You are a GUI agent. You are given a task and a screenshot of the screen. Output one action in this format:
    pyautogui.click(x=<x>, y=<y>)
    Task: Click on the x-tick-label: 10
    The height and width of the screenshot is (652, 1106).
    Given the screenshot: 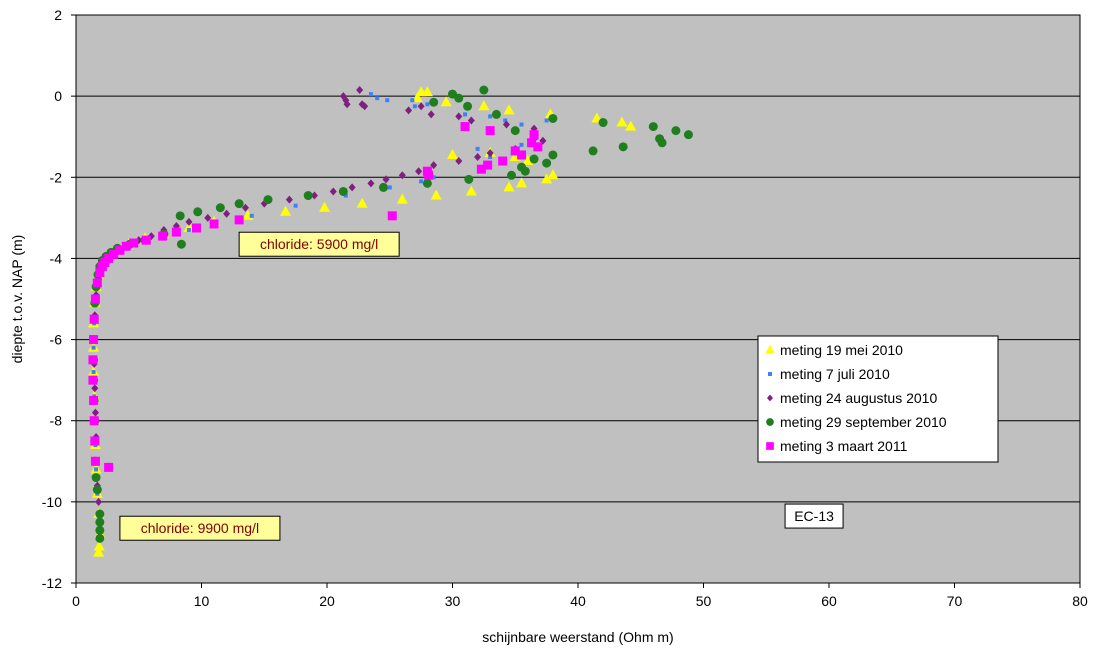 What is the action you would take?
    pyautogui.click(x=202, y=601)
    